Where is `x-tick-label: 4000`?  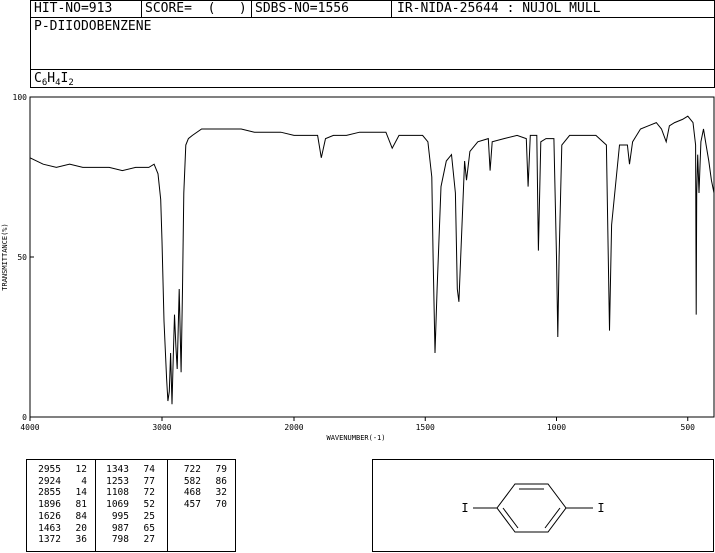
x-tick-label: 4000 is located at coordinates (29, 427).